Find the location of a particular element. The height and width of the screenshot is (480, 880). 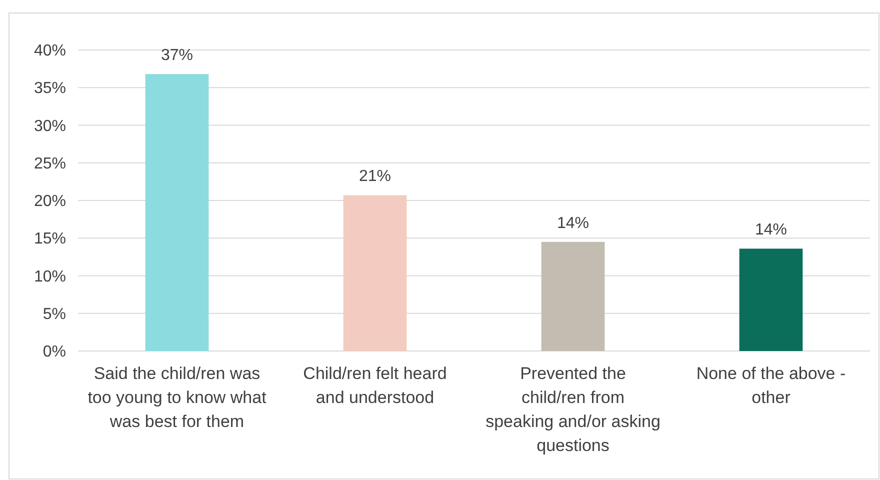

y-tick-label: 5% is located at coordinates (54, 314).